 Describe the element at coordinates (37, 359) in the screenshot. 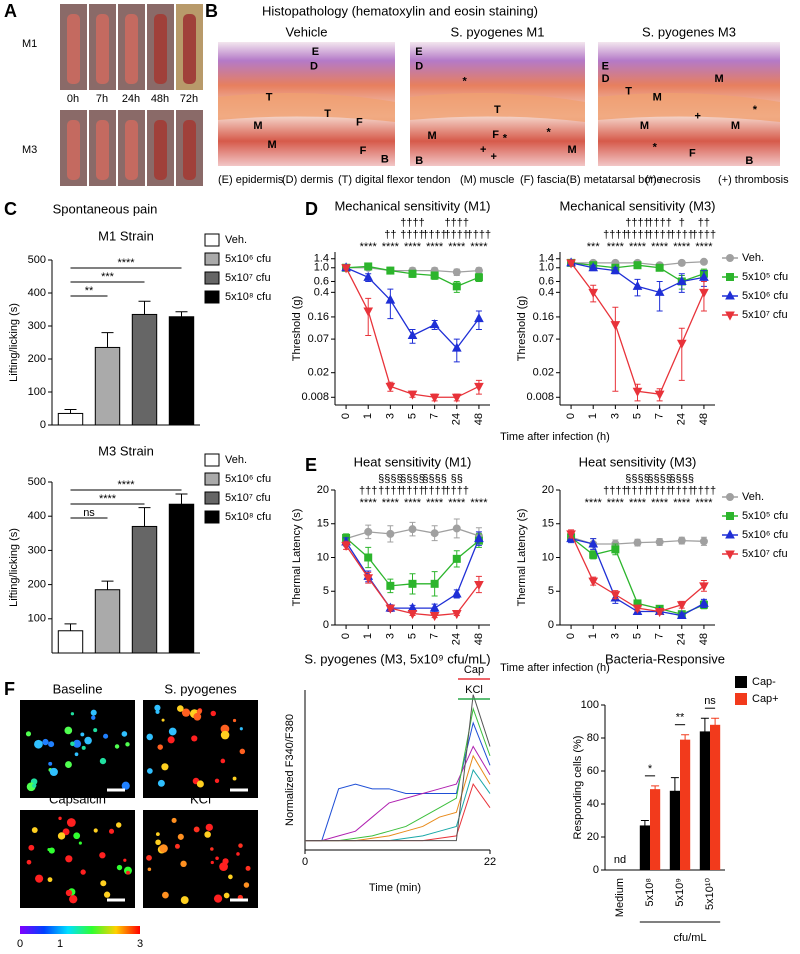

I see `y-tick-label: 200` at that location.